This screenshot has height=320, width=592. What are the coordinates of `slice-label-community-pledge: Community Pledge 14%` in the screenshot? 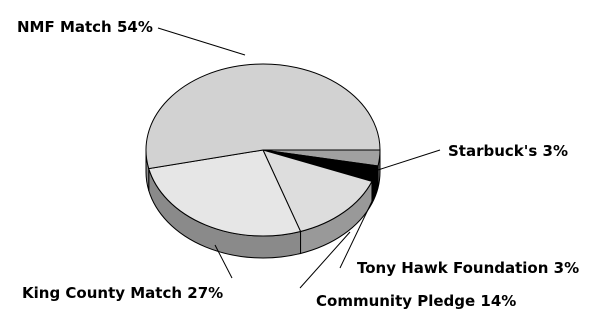 It's located at (416, 301).